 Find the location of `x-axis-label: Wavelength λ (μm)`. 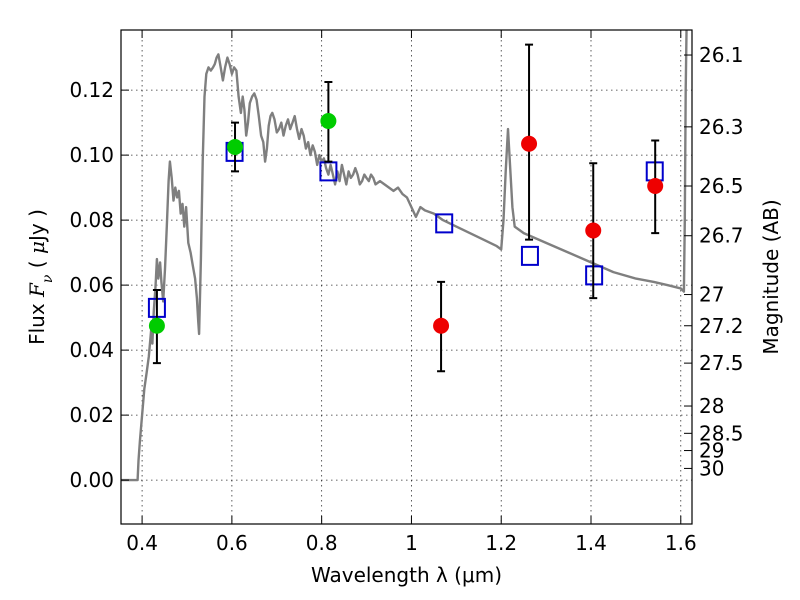

x-axis-label: Wavelength λ (μm) is located at coordinates (406, 575).